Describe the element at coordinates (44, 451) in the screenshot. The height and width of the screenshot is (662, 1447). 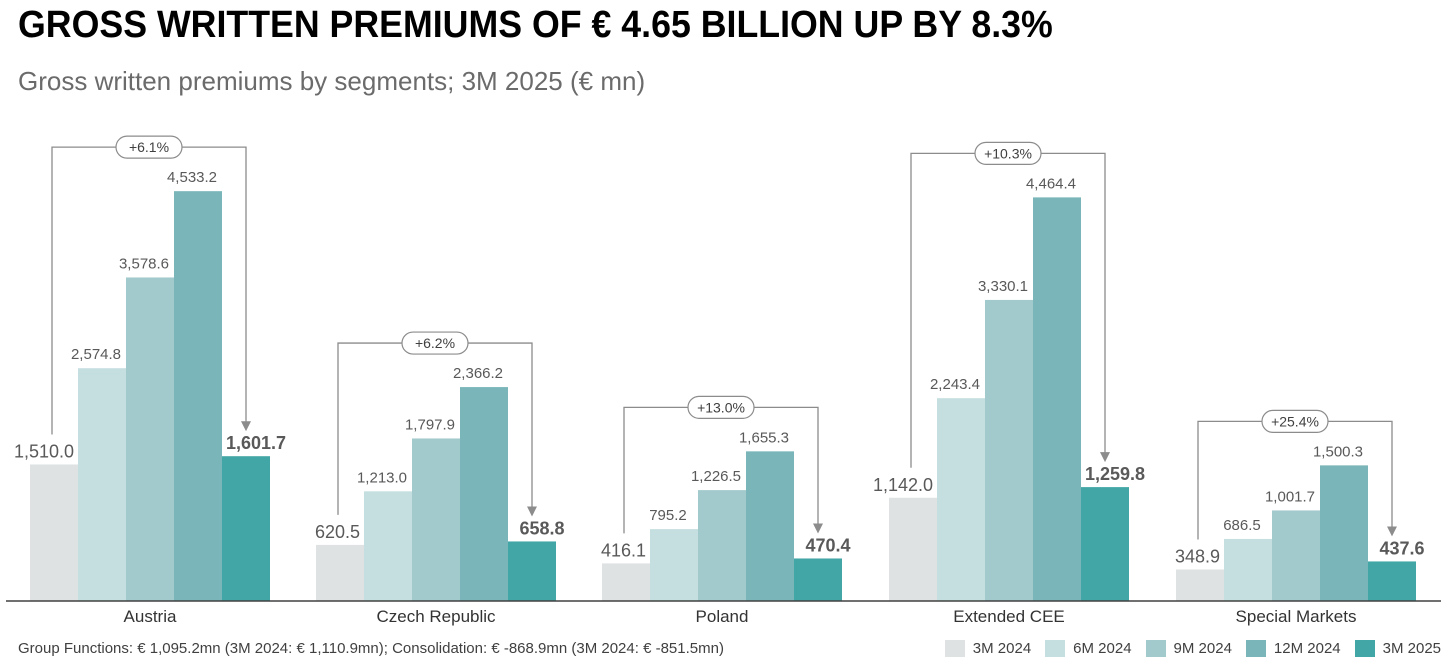
I see `data-label-austria-3m-2024: 1,510.0` at that location.